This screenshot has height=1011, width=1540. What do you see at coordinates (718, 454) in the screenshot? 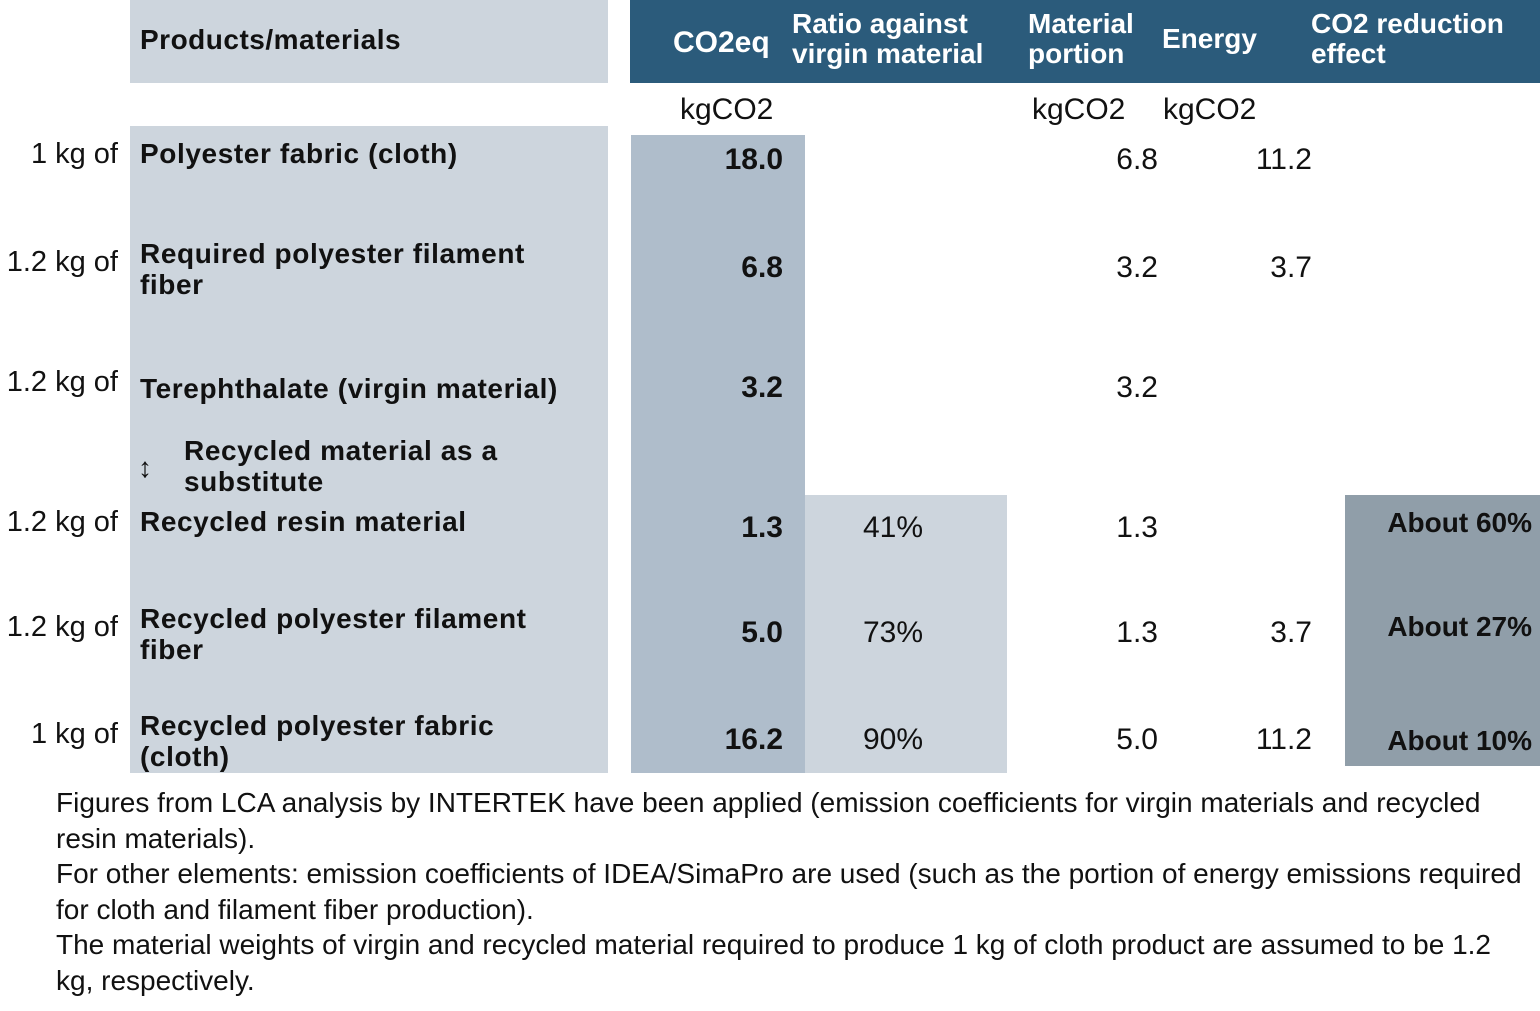
I see `co2eq-column-bg` at bounding box center [718, 454].